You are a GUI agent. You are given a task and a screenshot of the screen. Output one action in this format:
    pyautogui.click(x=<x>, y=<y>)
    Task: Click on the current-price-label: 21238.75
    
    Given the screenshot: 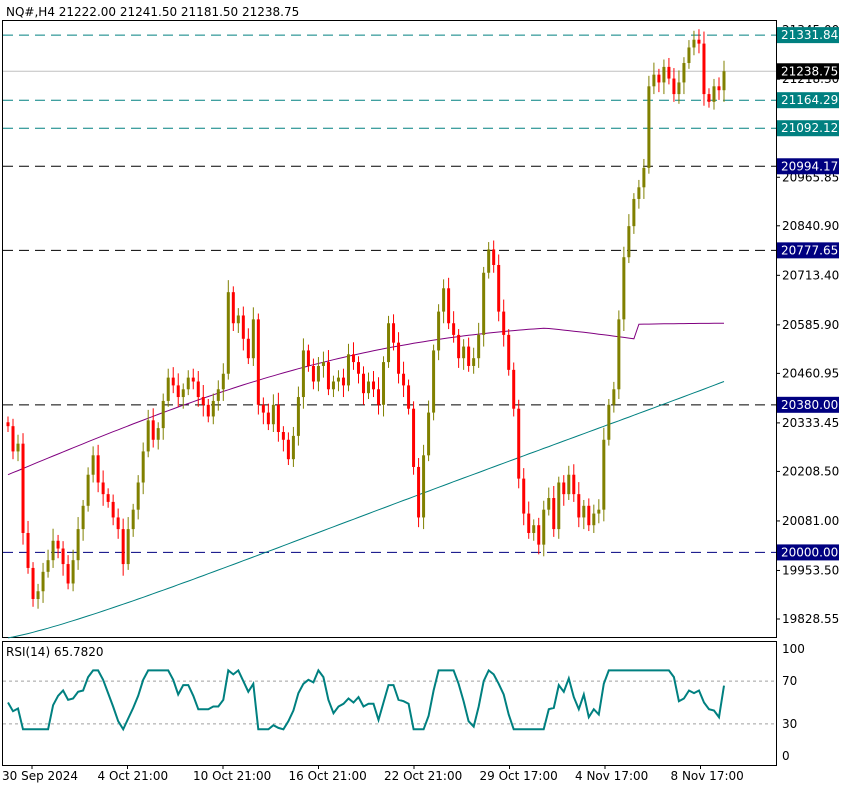 What is the action you would take?
    pyautogui.click(x=809, y=71)
    